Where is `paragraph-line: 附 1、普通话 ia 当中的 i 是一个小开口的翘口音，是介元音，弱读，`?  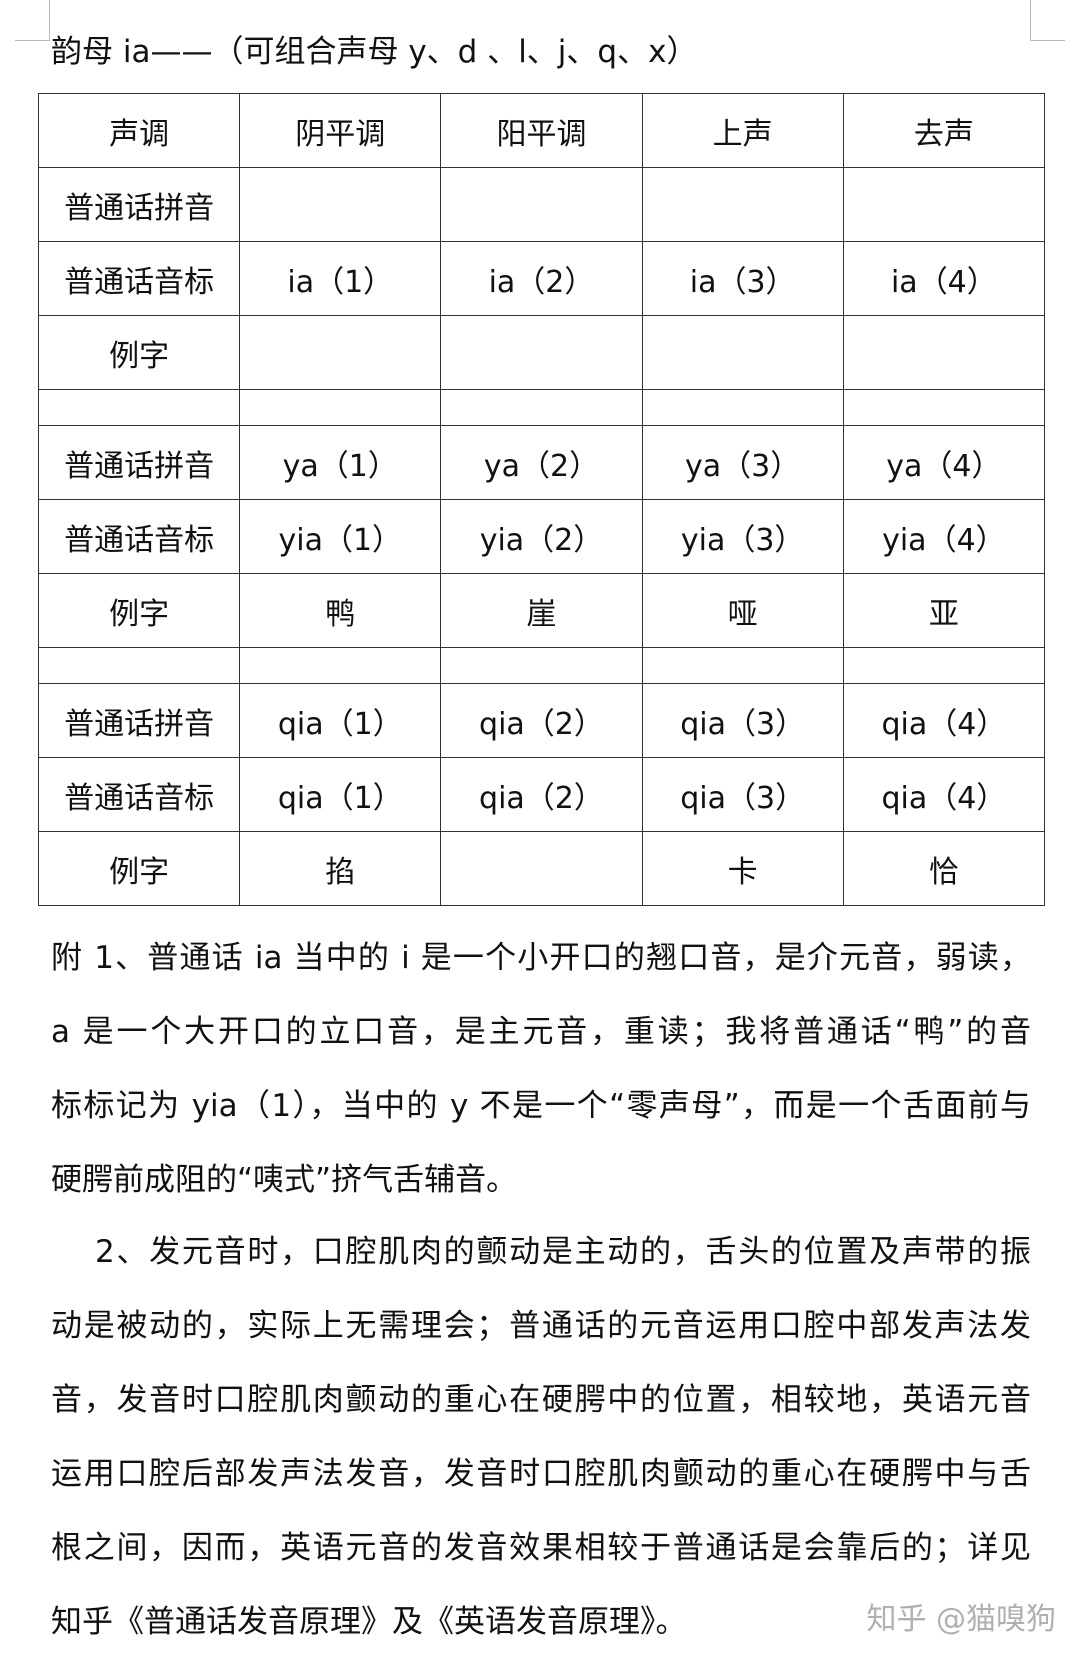 paragraph-line: 附 1、普通话 ia 当中的 i 是一个小开口的翘口音，是介元音，弱读， is located at coordinates (541, 958).